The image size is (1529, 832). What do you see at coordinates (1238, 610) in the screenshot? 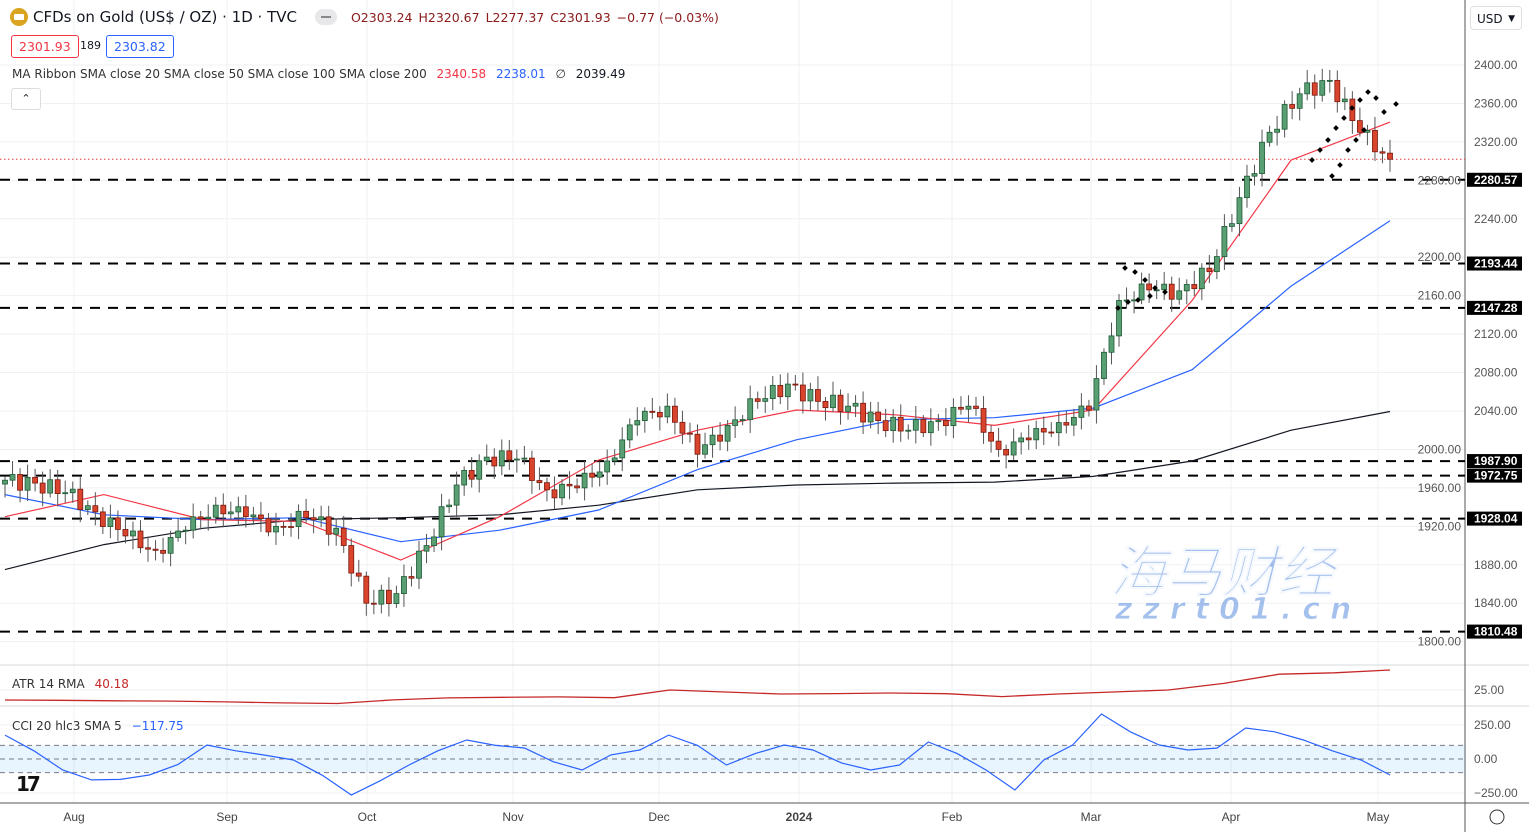
I see `watermark-url: zzrt01.cn` at bounding box center [1238, 610].